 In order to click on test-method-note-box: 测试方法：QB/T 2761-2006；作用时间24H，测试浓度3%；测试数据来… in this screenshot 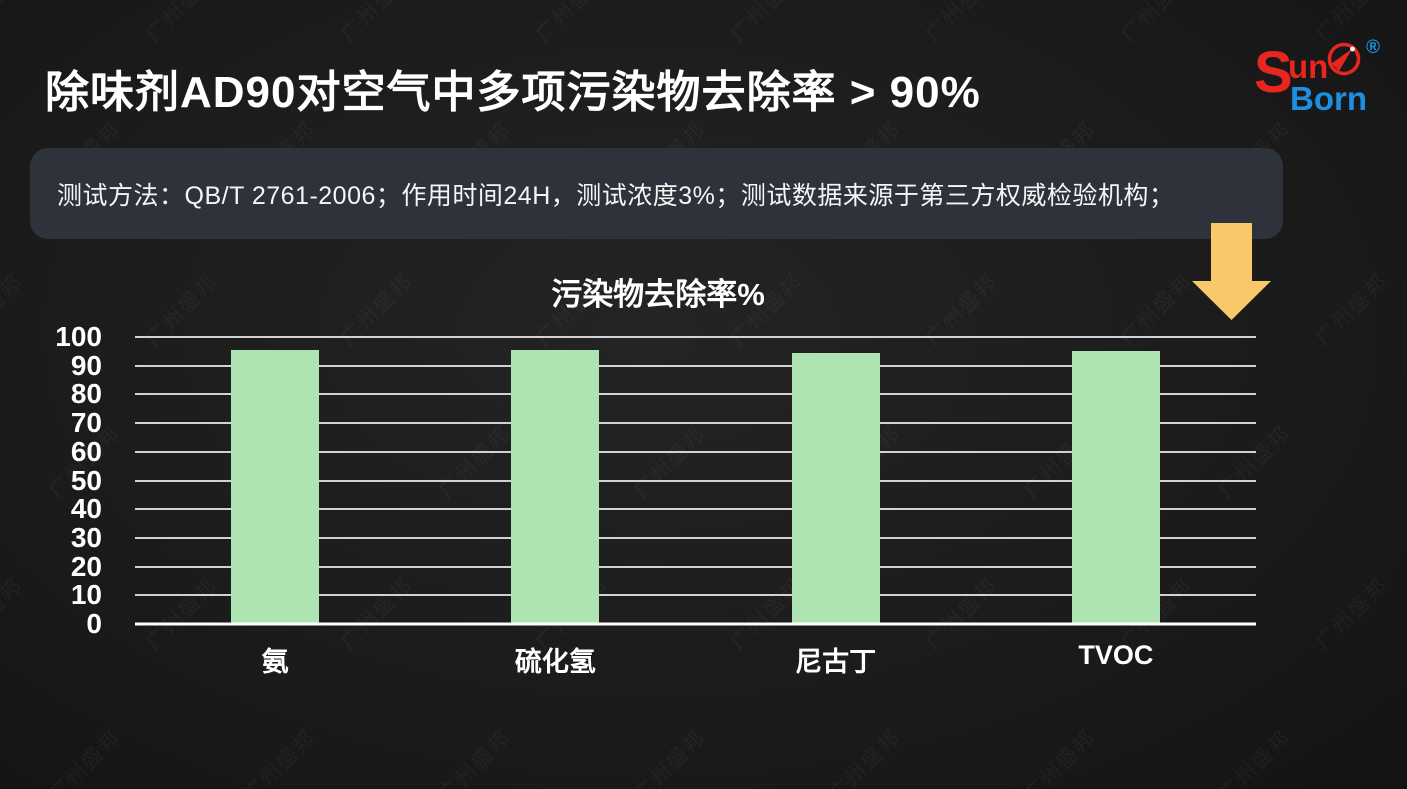, I will do `click(656, 193)`.